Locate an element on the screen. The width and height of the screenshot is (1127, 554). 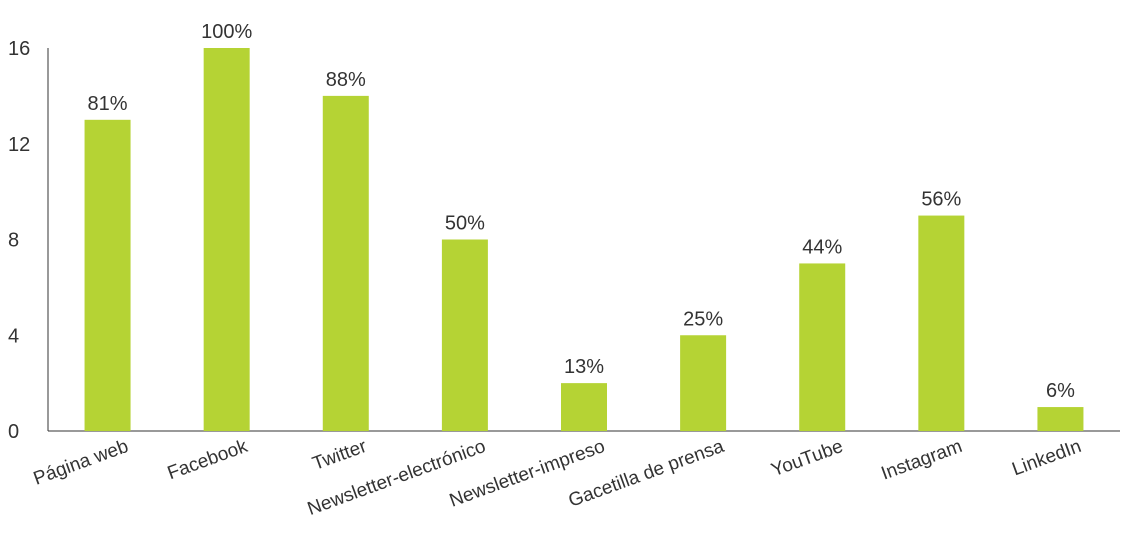
data-label: 88% is located at coordinates (346, 80).